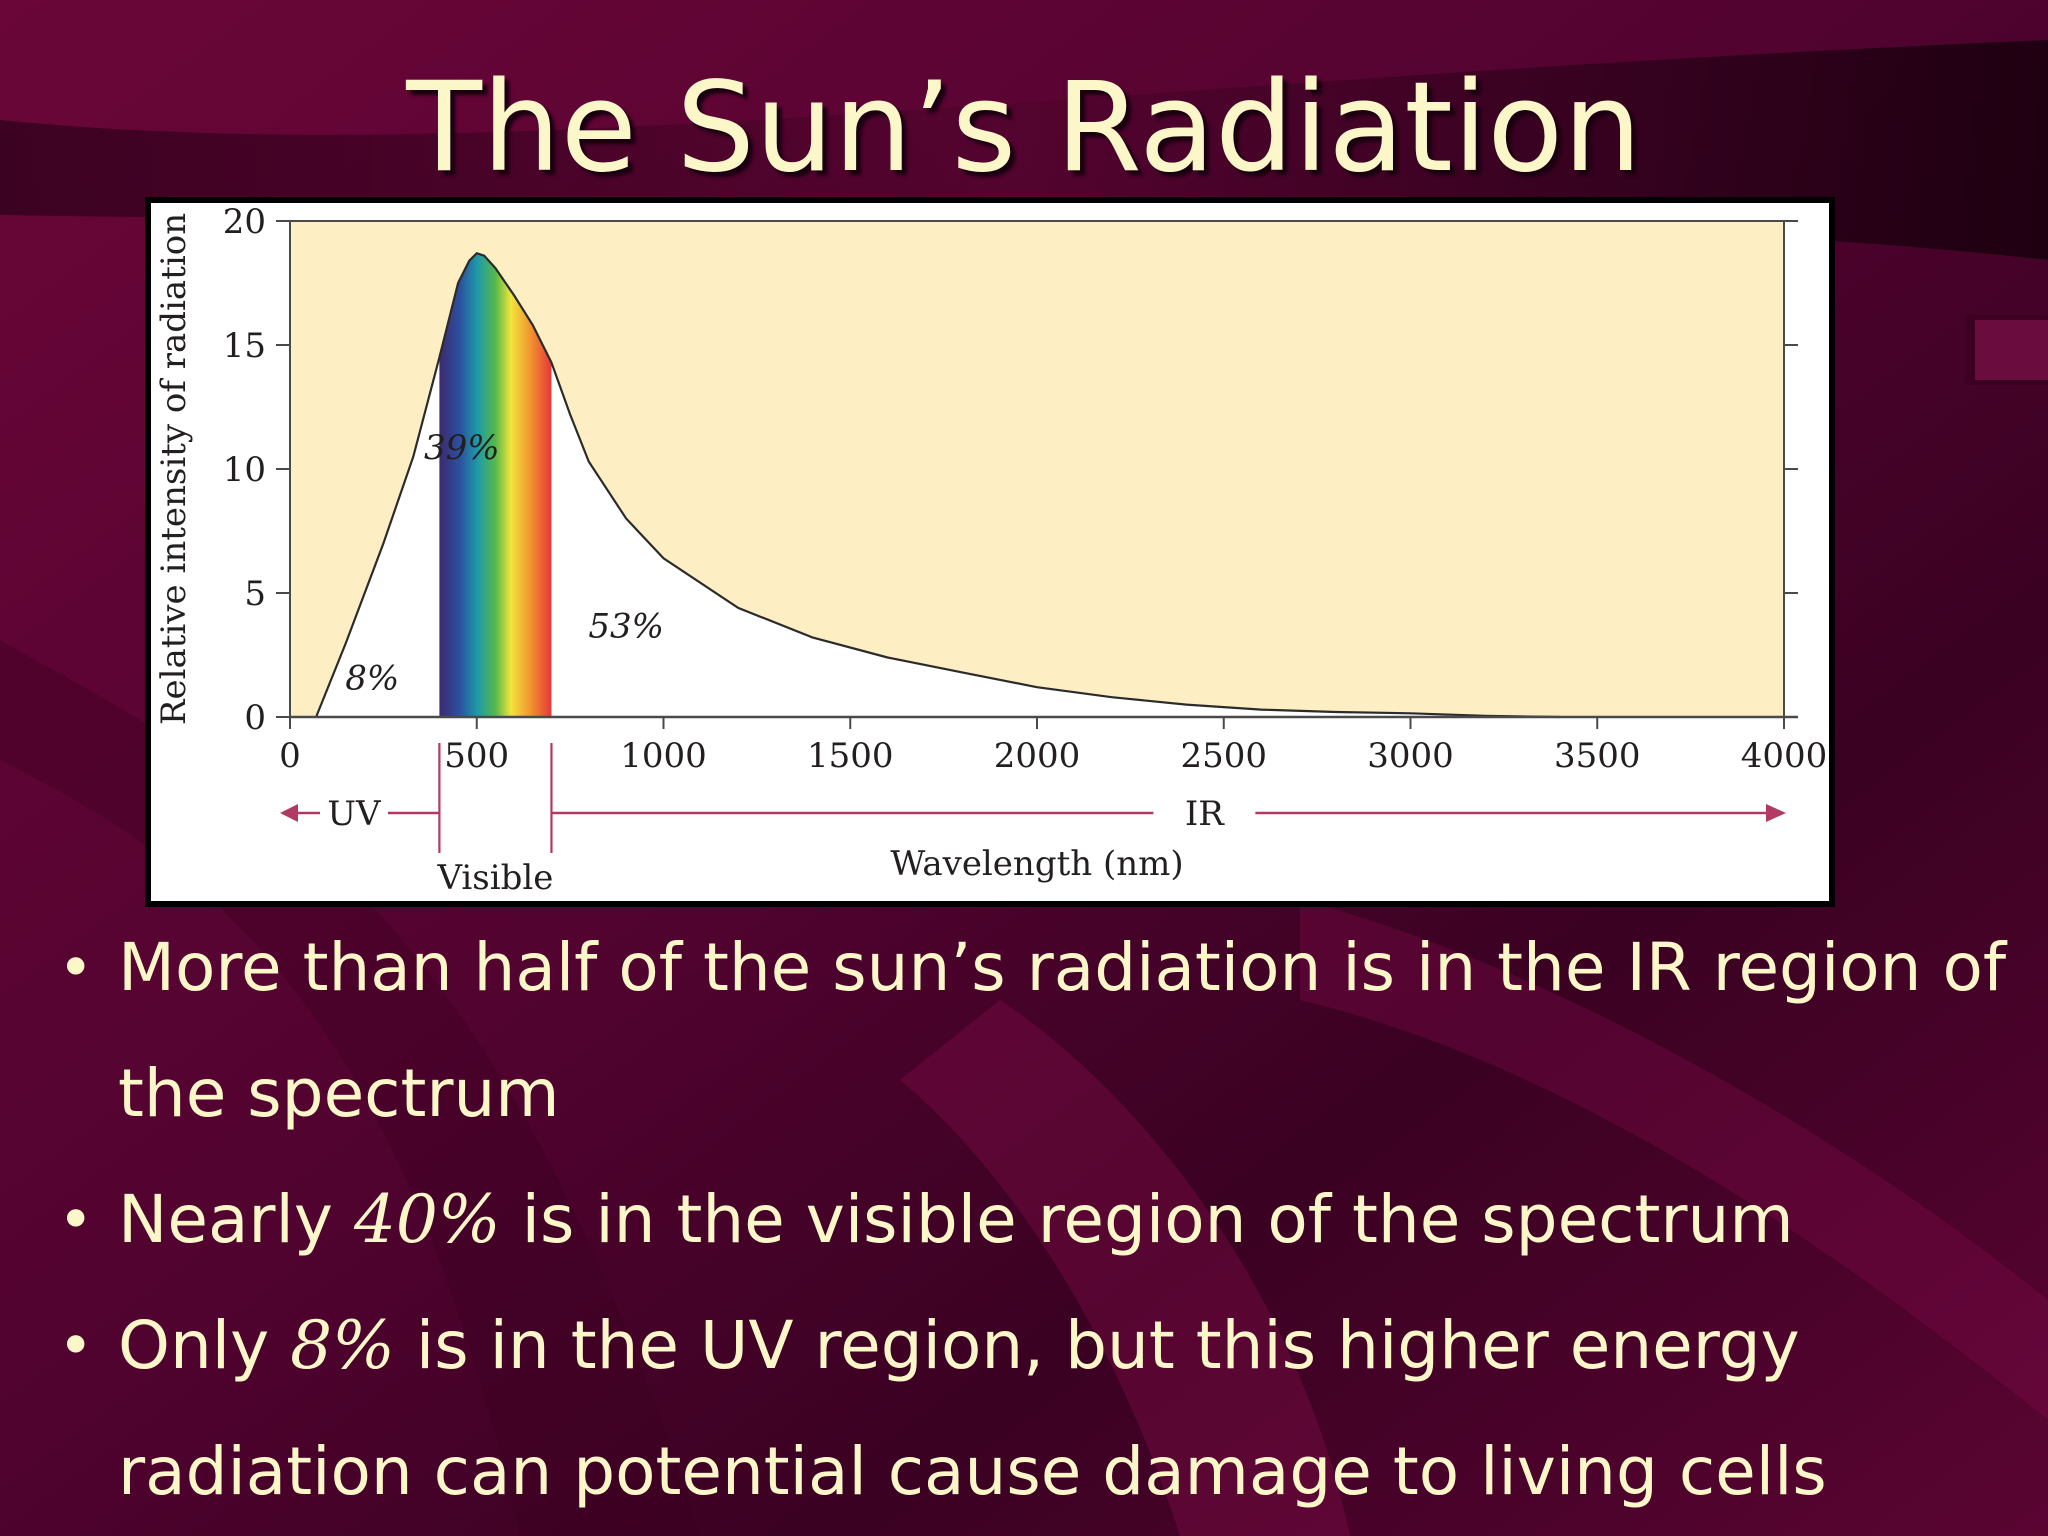  What do you see at coordinates (255, 718) in the screenshot?
I see `y-tick-label: 0` at bounding box center [255, 718].